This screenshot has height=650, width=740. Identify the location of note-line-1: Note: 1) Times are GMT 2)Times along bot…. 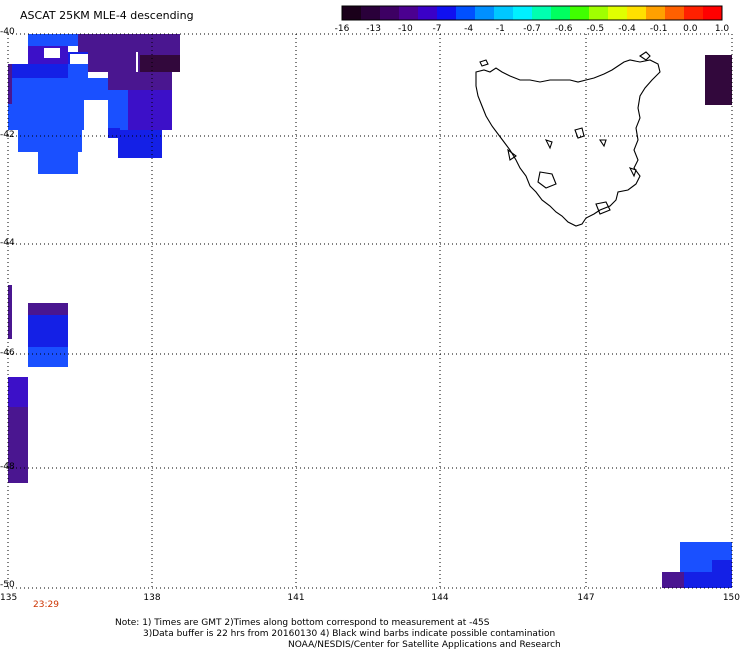
(302, 623).